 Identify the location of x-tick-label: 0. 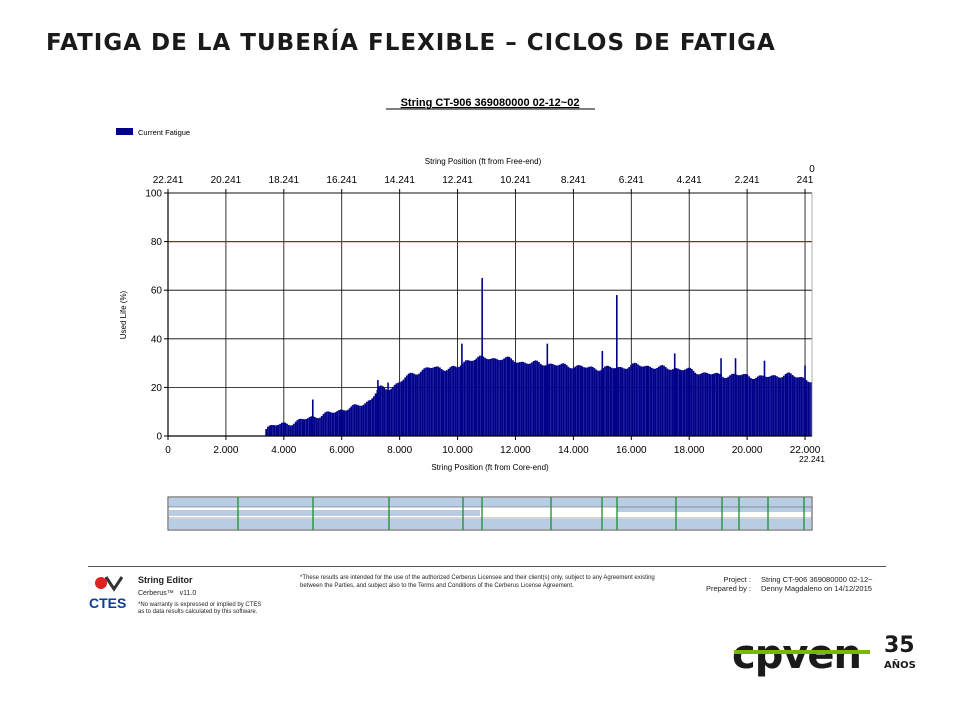
(168, 450).